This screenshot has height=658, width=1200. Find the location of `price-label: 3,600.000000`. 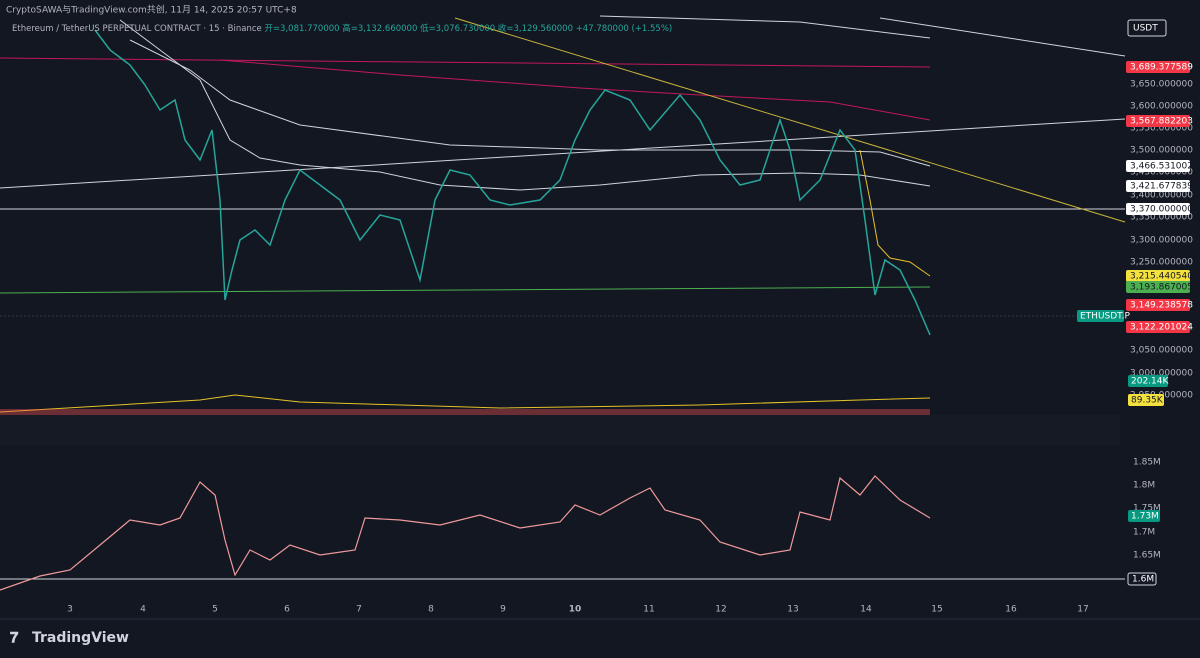

price-label: 3,600.000000 is located at coordinates (1161, 107).